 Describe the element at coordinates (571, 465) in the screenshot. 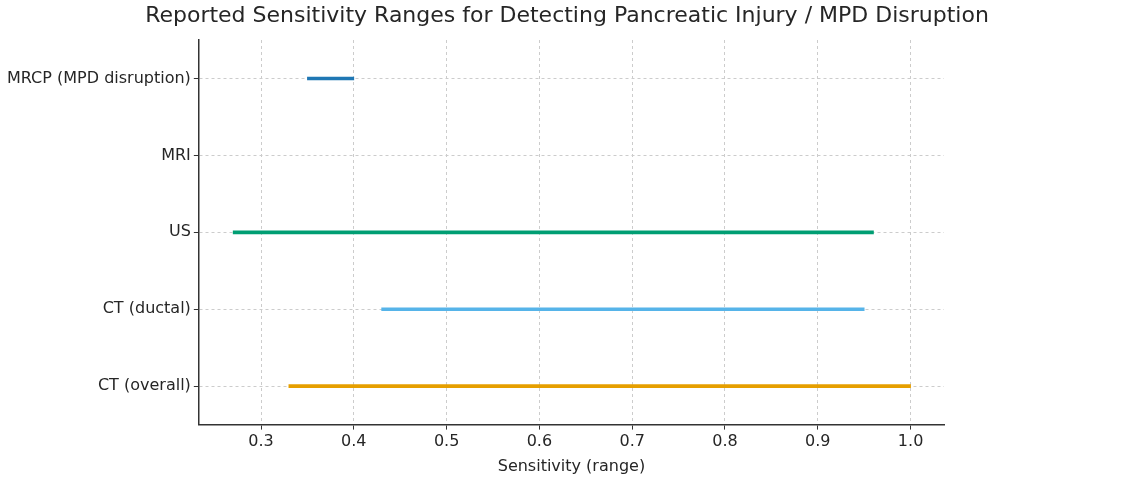

I see `x-axis-title: Sensitivity (range)` at that location.